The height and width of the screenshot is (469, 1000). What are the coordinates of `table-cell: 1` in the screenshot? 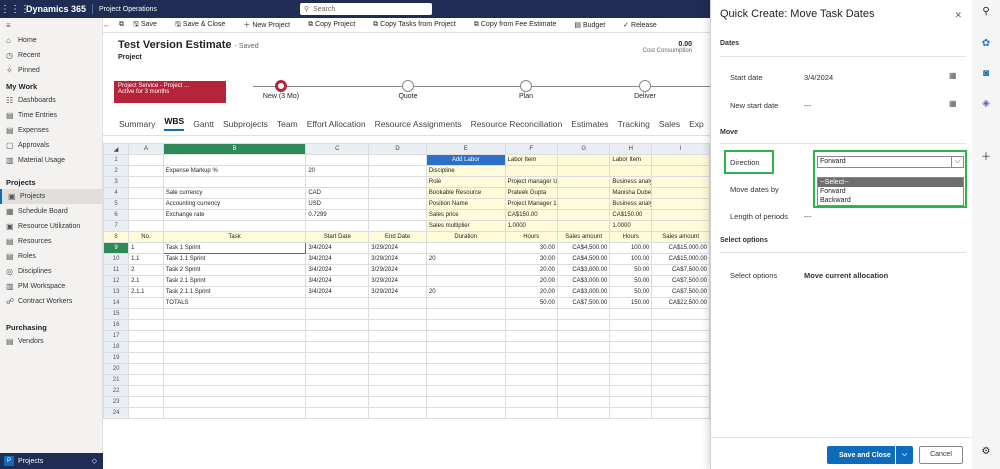 It's located at (146, 248).